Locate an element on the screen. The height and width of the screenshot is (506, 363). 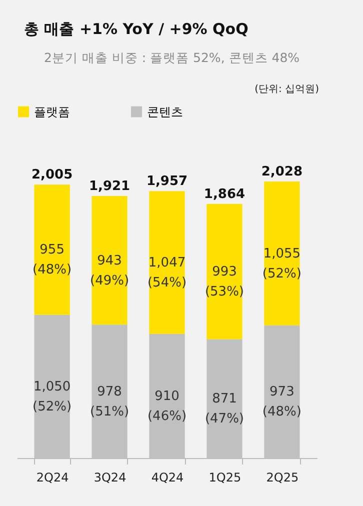
legend-label: 콘텐츠 is located at coordinates (165, 111).